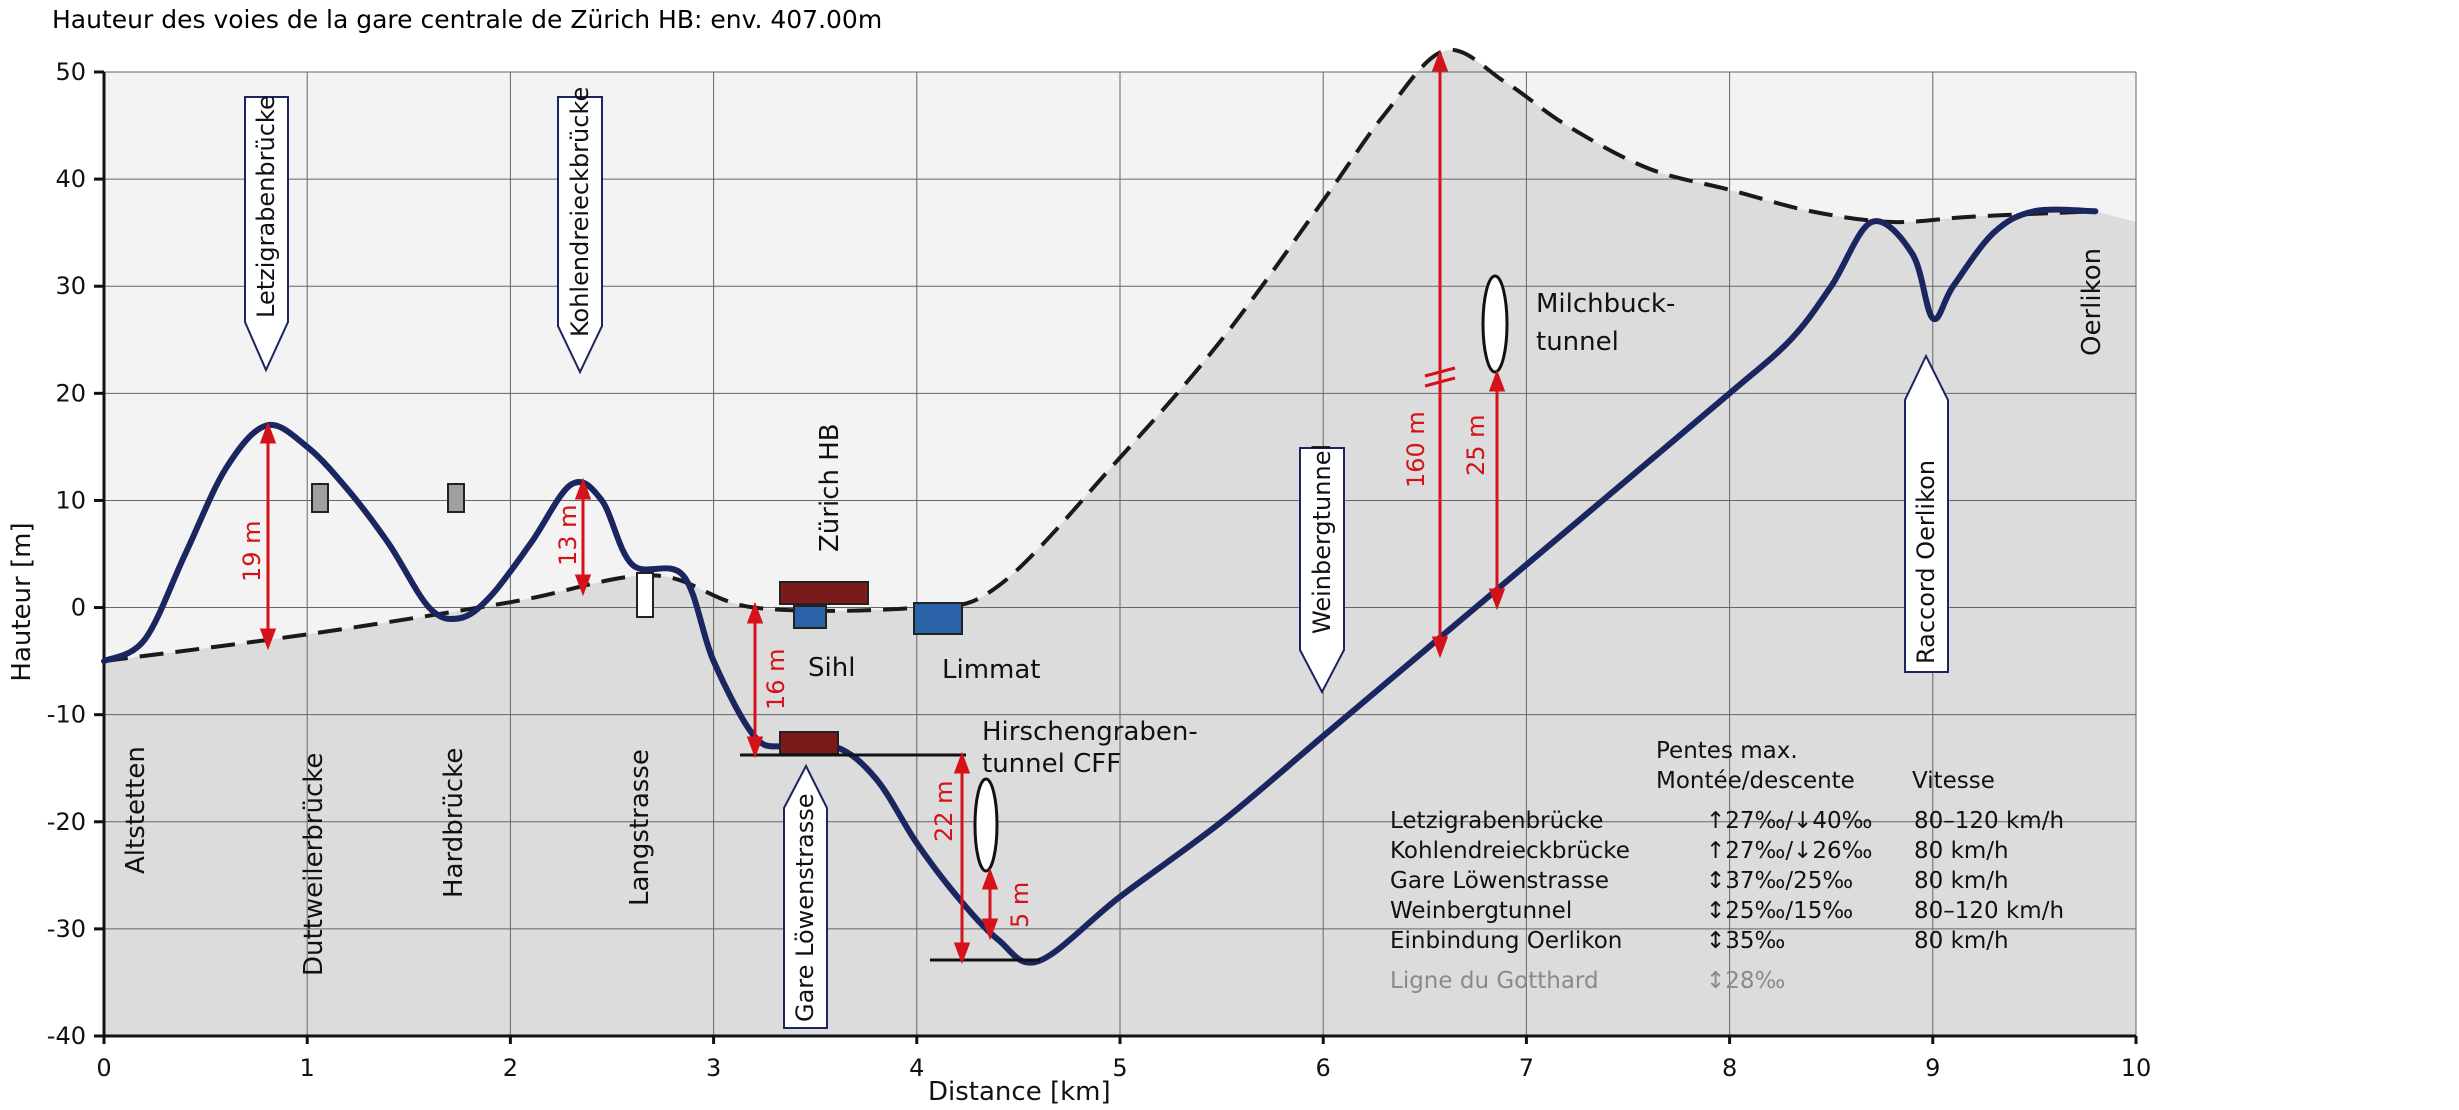  I want to click on label-milchbuck-line1: Milchbuck-, so click(1605, 304).